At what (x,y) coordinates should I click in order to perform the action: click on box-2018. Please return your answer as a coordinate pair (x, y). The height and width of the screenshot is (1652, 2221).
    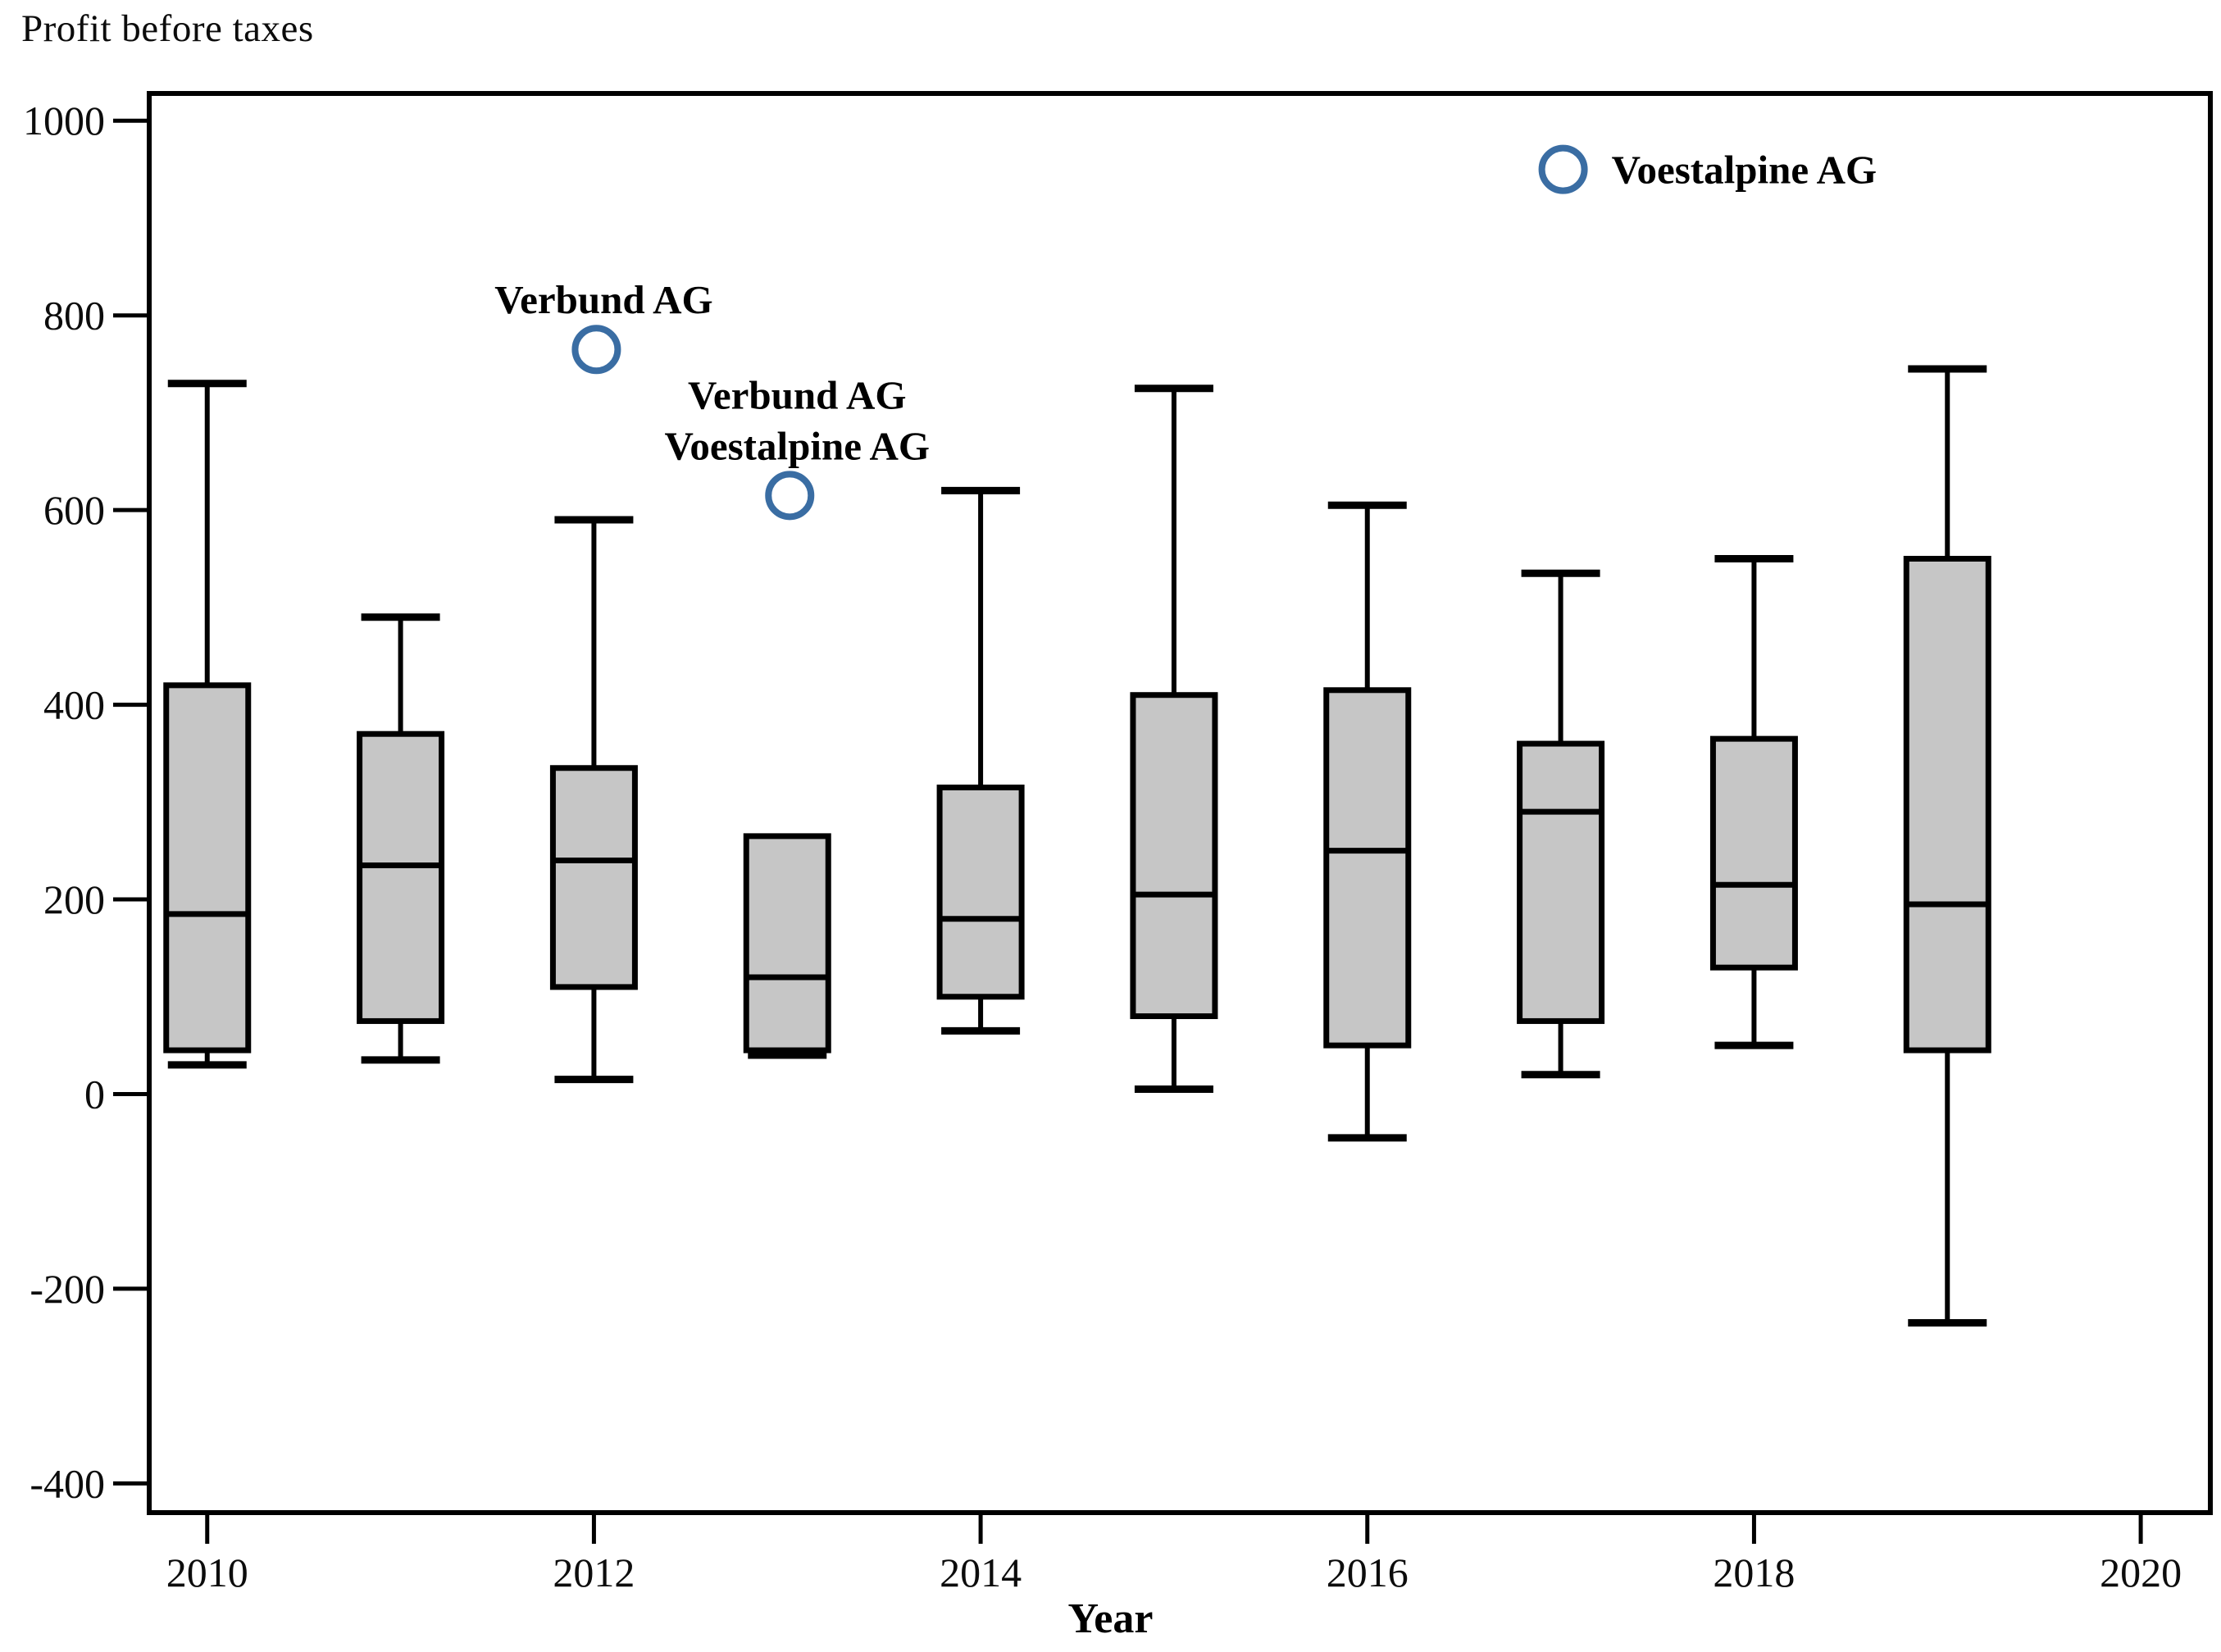
    Looking at the image, I should click on (1753, 853).